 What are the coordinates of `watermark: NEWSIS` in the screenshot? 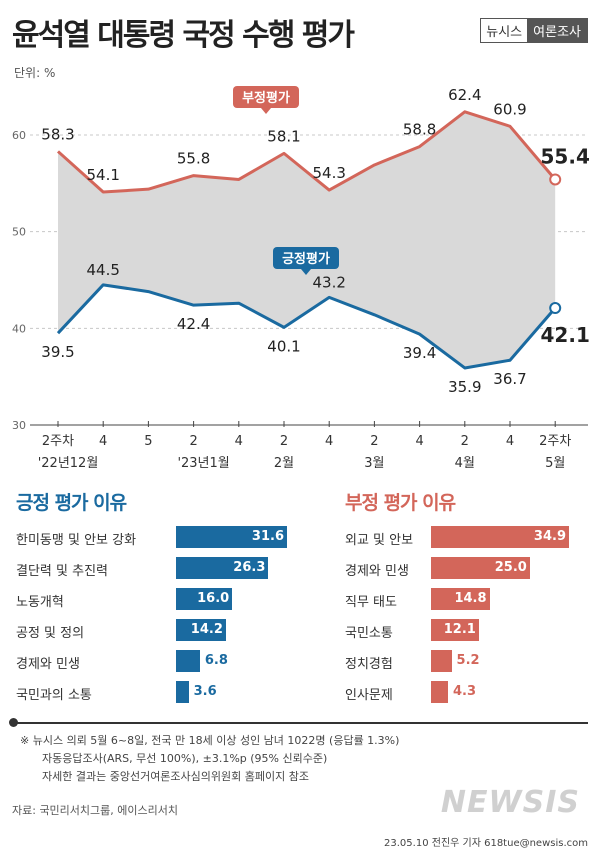 It's located at (510, 802).